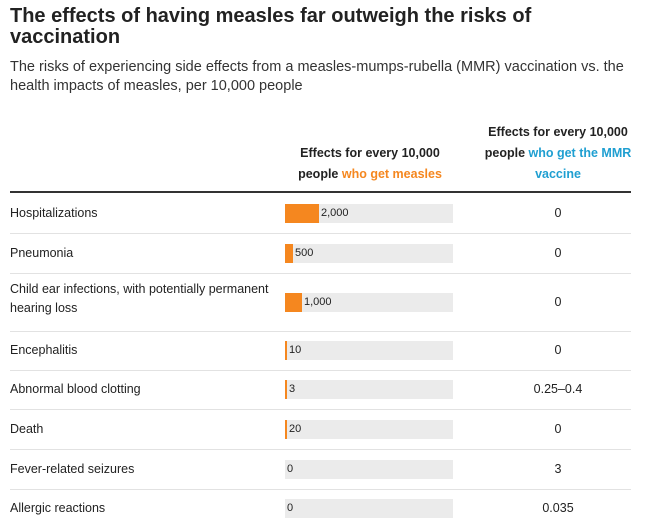  I want to click on row-label: Pneumonia, so click(42, 252).